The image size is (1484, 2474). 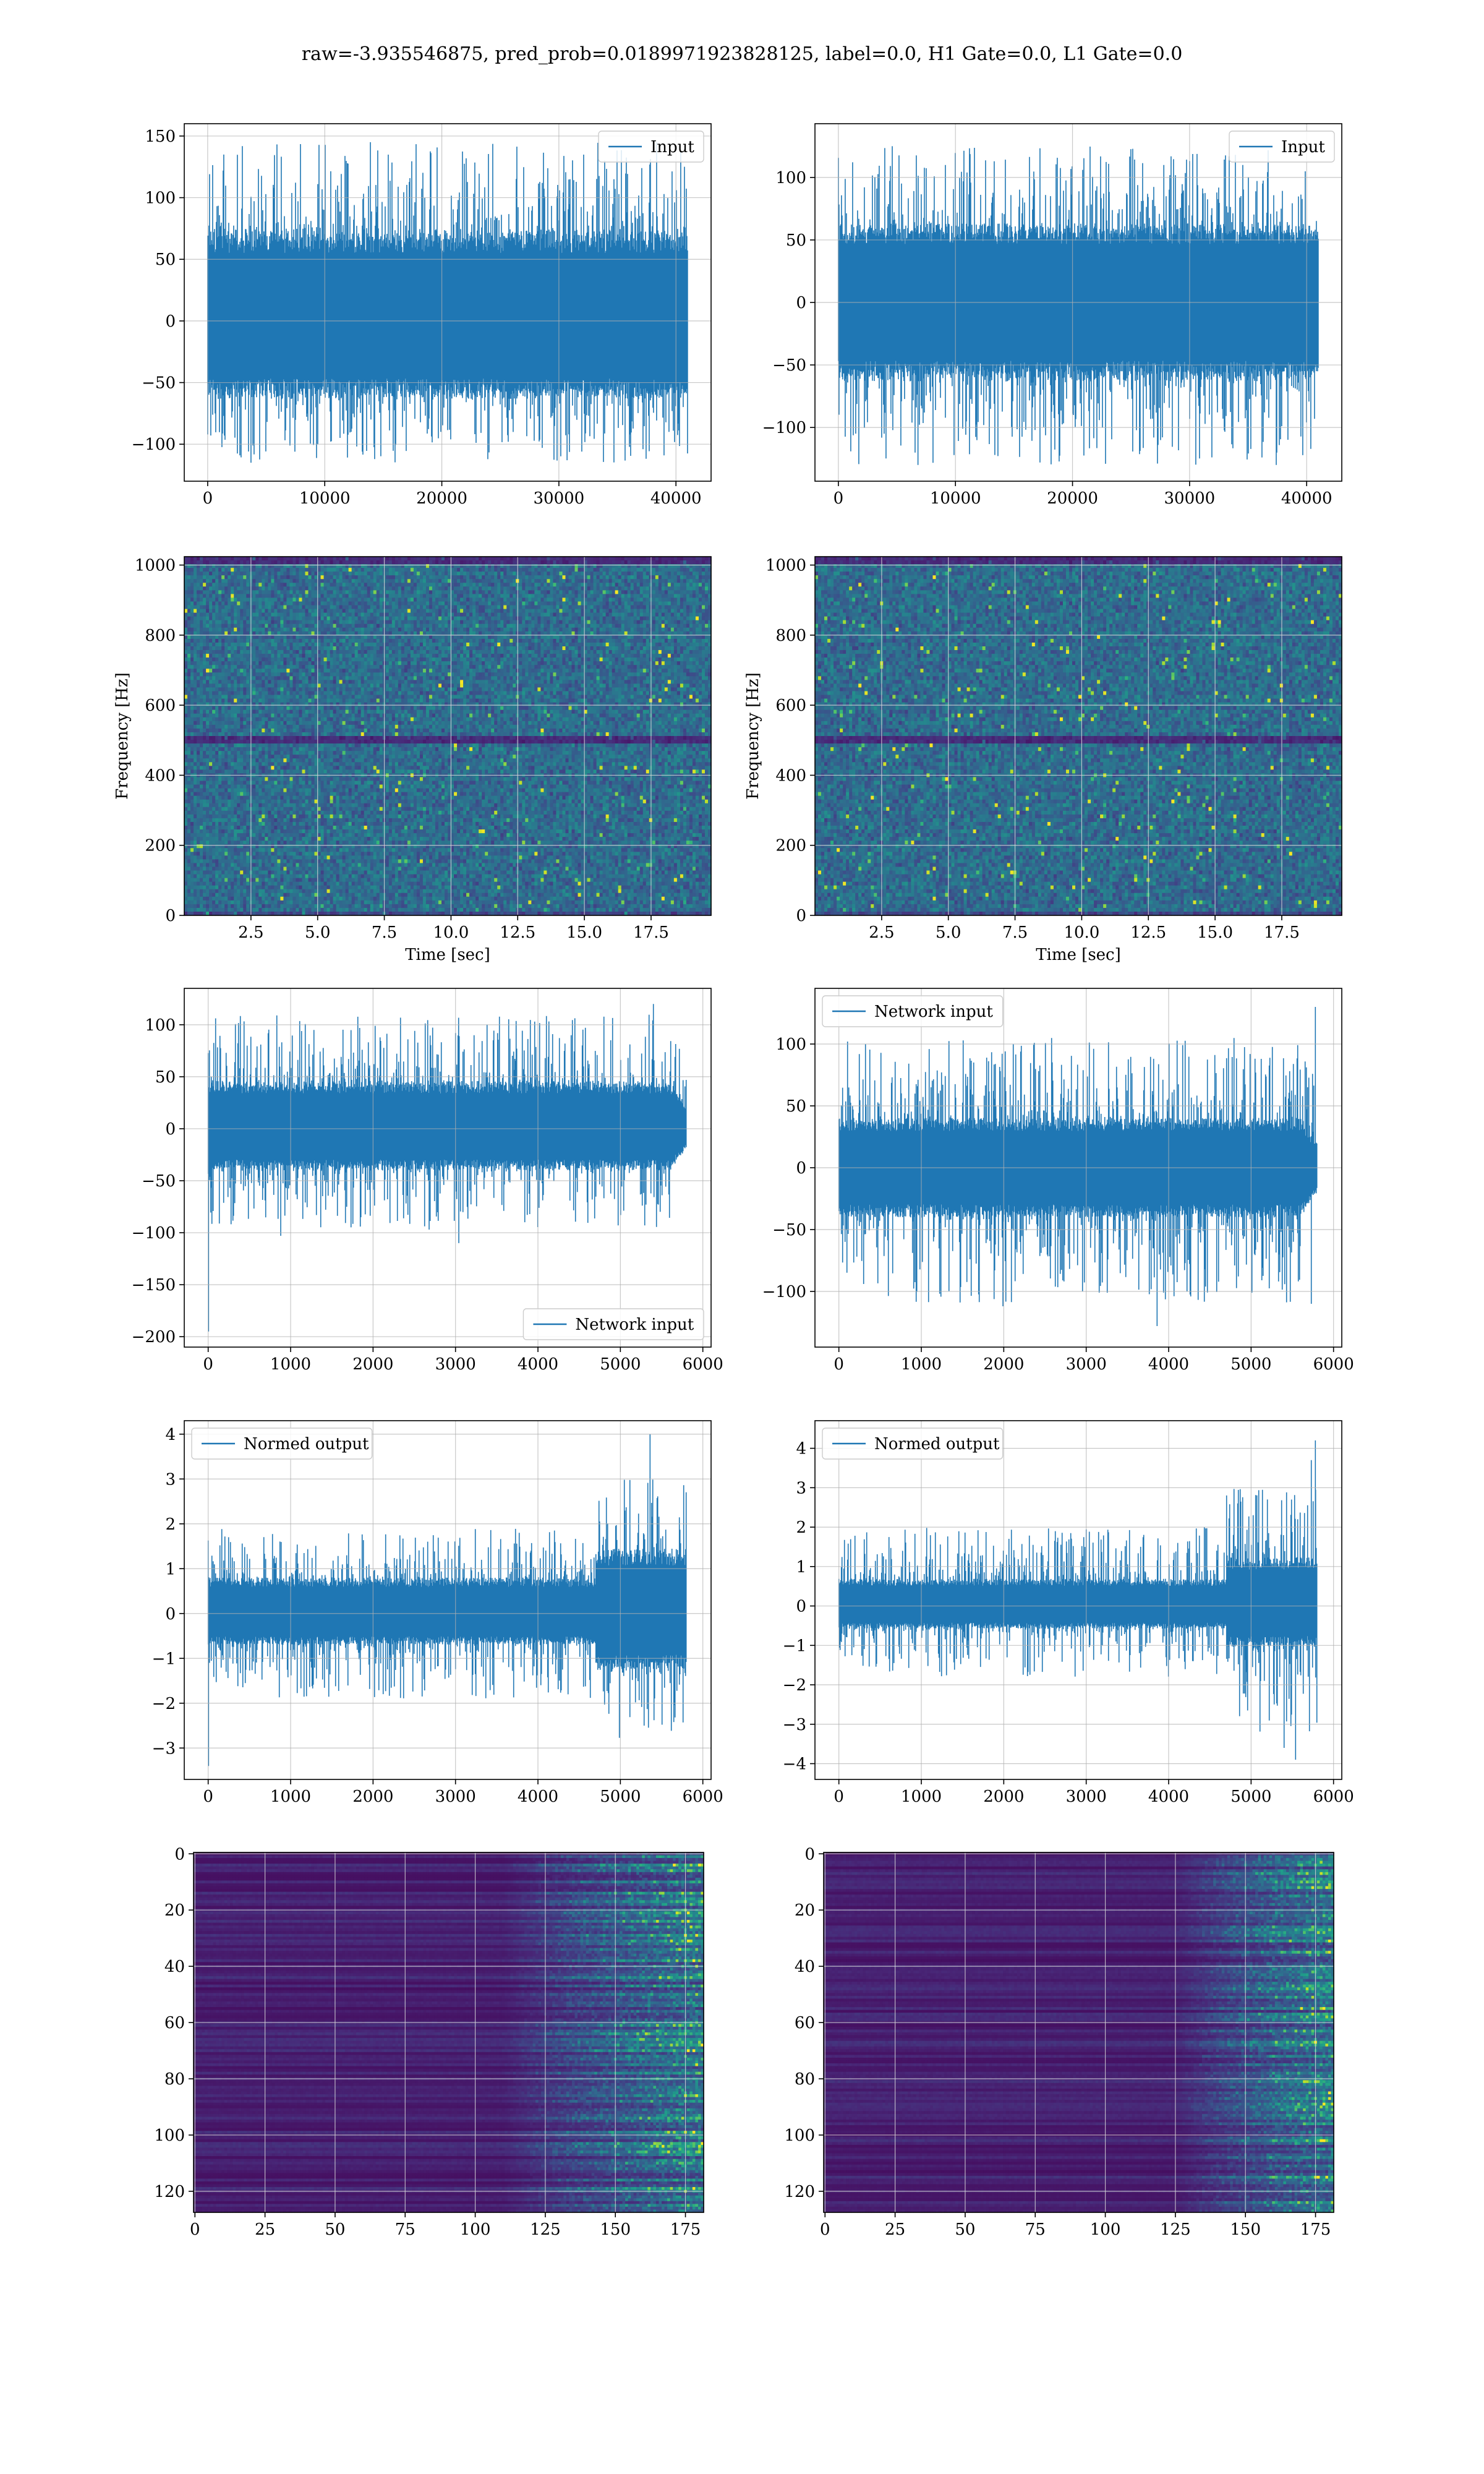 I want to click on y-tick-label: −1, so click(x=794, y=1646).